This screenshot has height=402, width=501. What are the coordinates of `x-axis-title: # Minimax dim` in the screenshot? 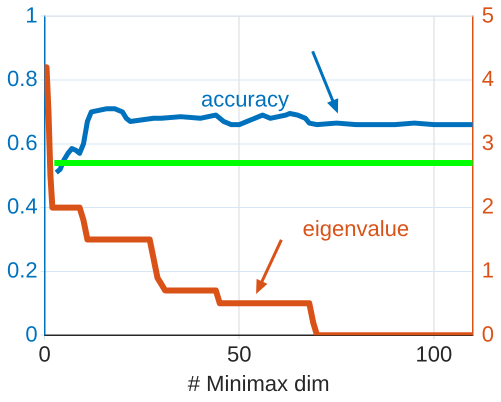 It's located at (259, 383).